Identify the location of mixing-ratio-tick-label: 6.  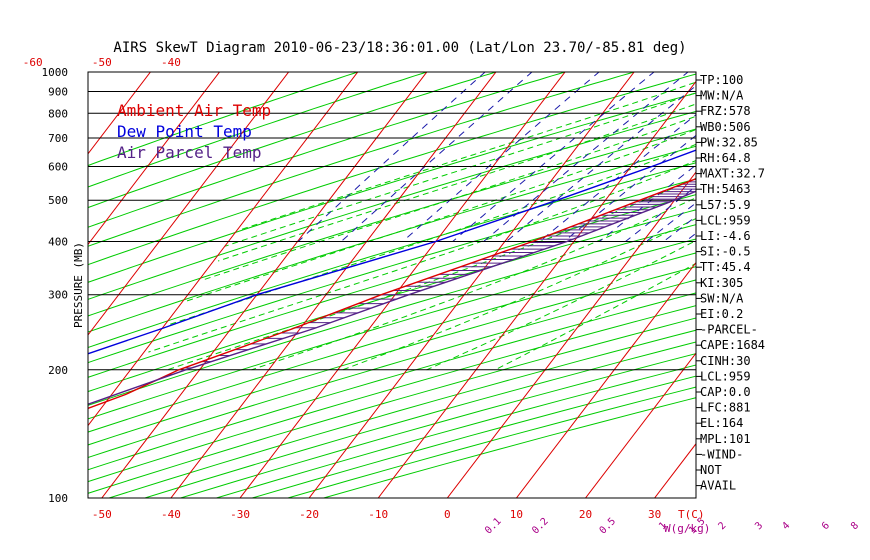
(826, 526).